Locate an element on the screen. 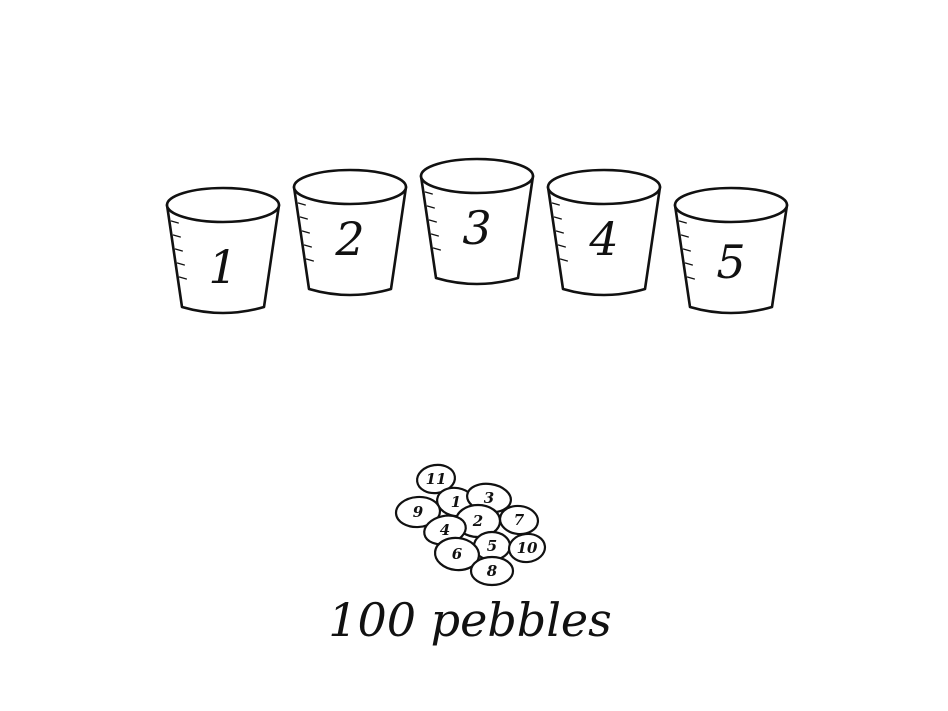 The image size is (948, 711). cup-number-label: 1 is located at coordinates (222, 267).